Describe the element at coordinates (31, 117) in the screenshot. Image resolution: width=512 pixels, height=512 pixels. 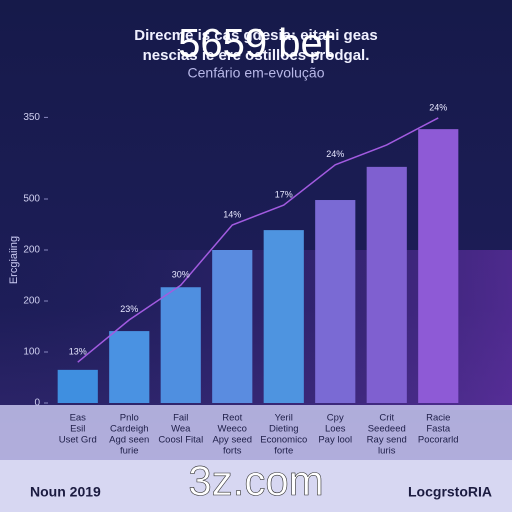
I see `y-tick-label: 350` at that location.